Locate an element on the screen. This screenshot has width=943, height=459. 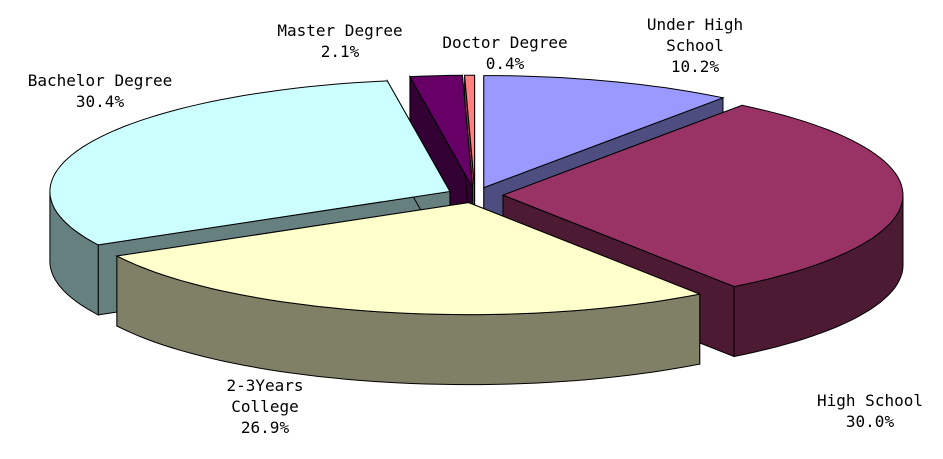
slice-label: Doctor Degree 0.4% is located at coordinates (505, 53).